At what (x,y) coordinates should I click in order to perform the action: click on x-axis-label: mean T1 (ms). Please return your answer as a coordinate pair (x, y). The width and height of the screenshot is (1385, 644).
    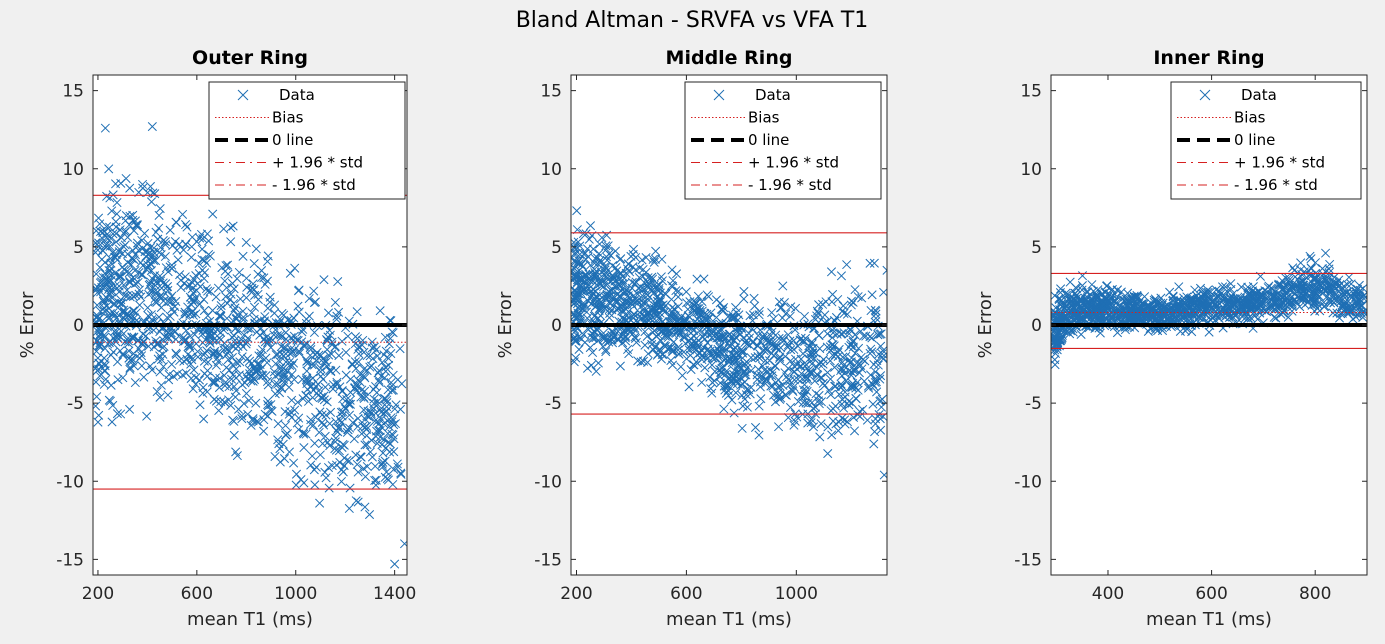
    Looking at the image, I should click on (729, 619).